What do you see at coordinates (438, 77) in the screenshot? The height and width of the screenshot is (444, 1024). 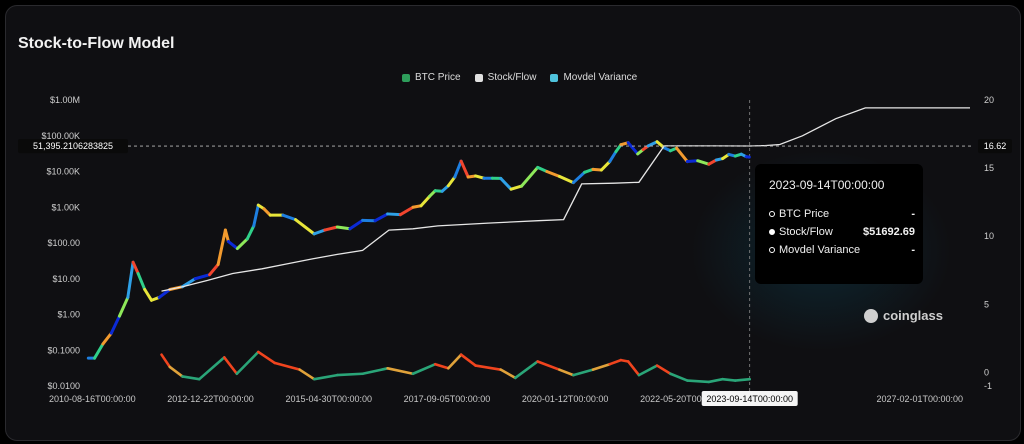 I see `legend-label-btc-price: BTC Price` at bounding box center [438, 77].